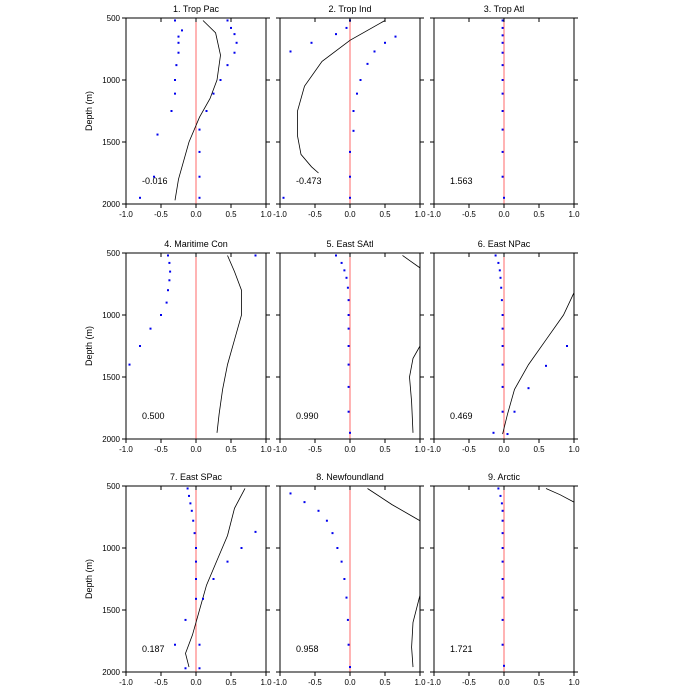  Describe the element at coordinates (350, 477) in the screenshot. I see `panel-title: 8. Newfoundland` at that location.